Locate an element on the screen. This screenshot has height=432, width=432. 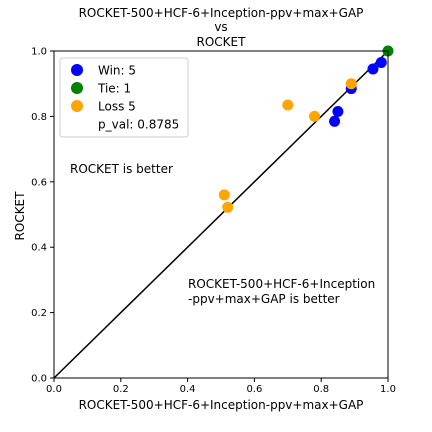
x-tick-label-3: 0.6 is located at coordinates (254, 389).